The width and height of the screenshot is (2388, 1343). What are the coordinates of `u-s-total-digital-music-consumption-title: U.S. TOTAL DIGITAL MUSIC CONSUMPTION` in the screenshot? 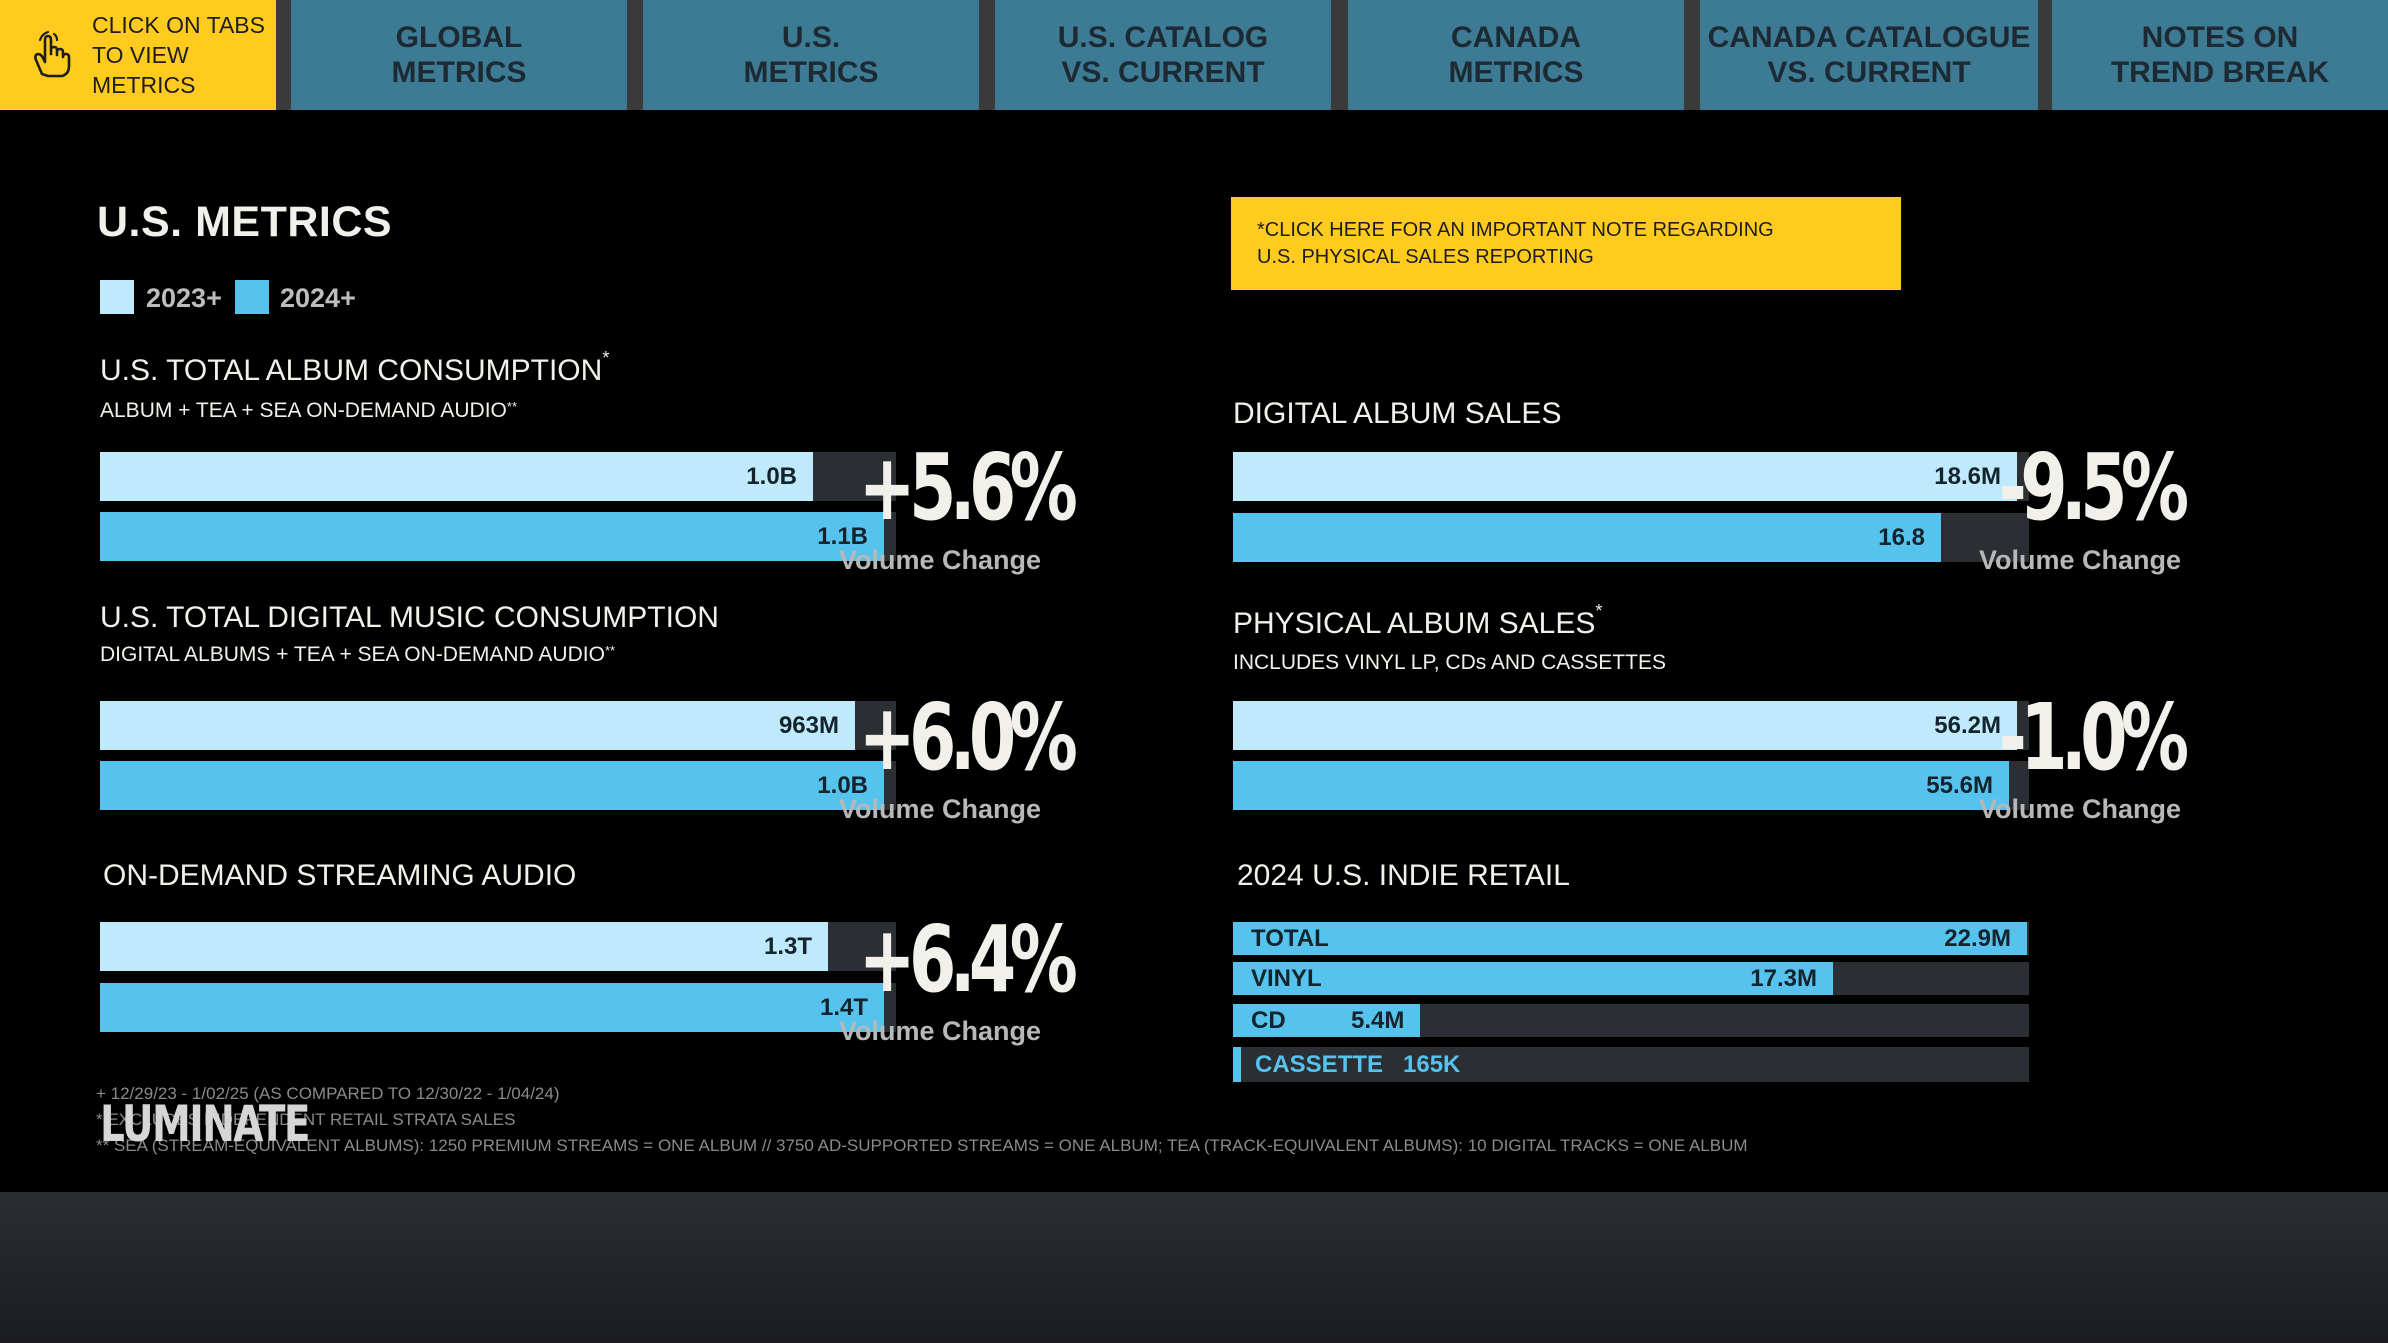 It's located at (409, 617).